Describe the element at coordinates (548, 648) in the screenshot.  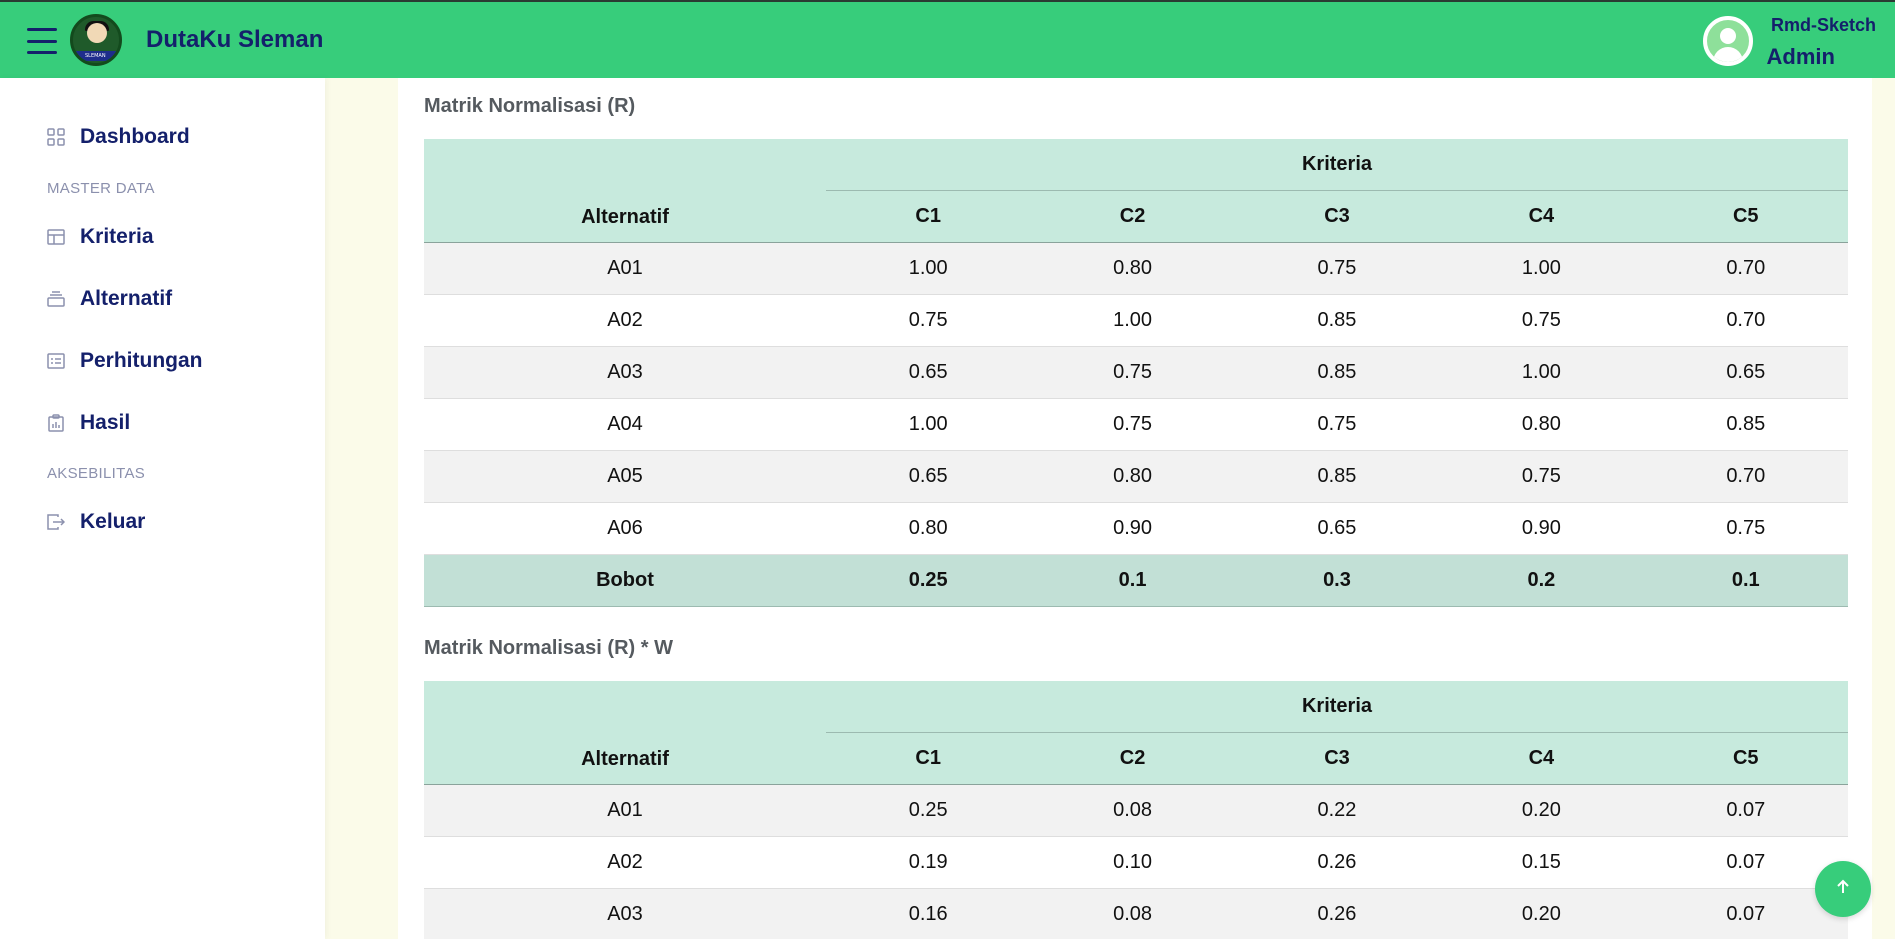
I see `section-title-weighted: Matrik Normalisasi (R) * W` at that location.